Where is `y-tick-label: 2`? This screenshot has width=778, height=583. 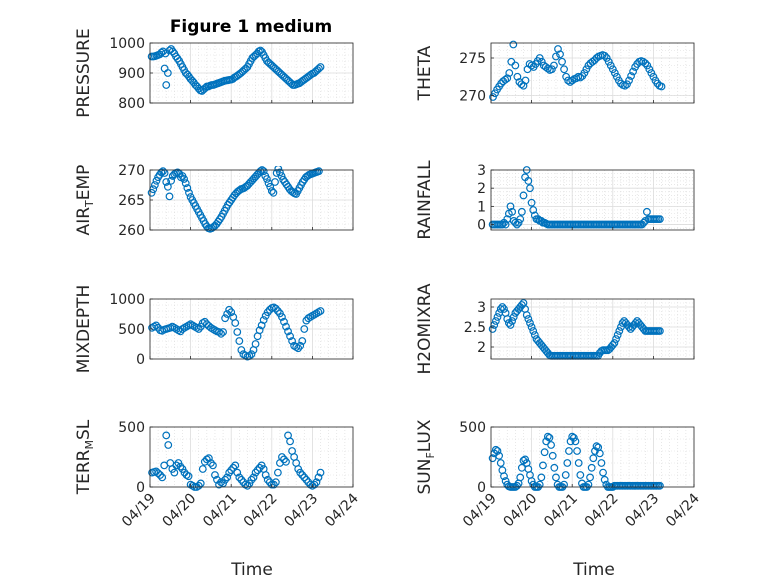 y-tick-label: 2 is located at coordinates (481, 189).